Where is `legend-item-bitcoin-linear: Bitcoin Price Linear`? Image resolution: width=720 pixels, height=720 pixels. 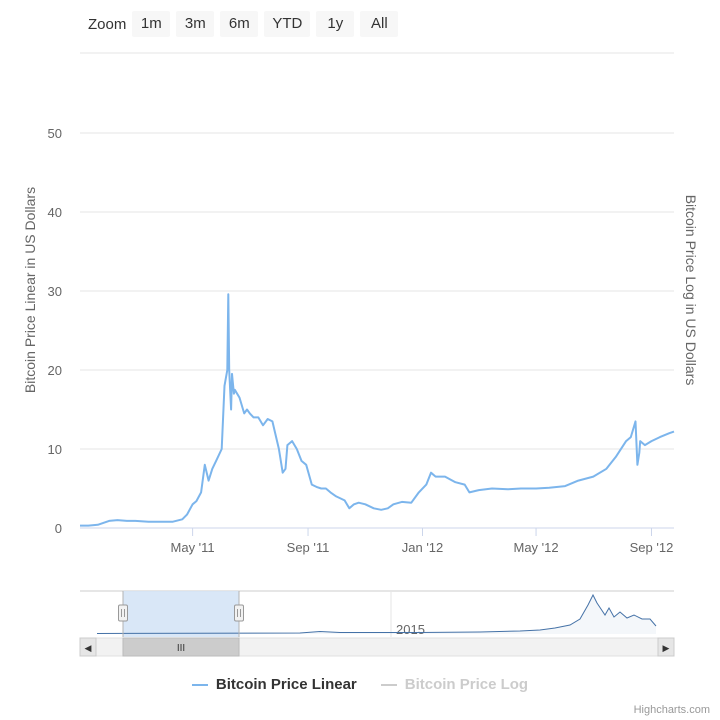
legend-item-bitcoin-linear: Bitcoin Price Linear is located at coordinates (274, 684).